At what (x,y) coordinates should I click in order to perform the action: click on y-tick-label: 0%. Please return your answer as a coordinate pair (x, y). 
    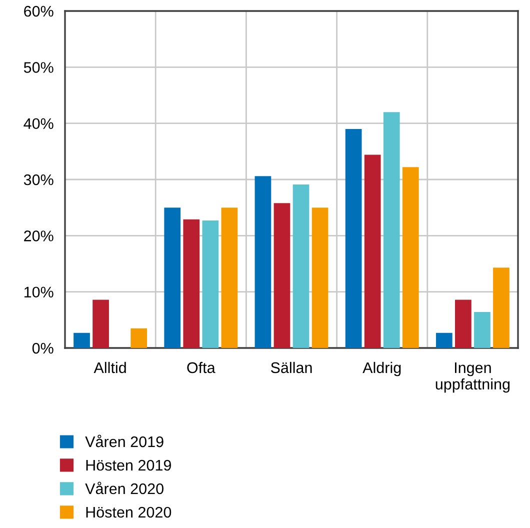
    Looking at the image, I should click on (43, 348).